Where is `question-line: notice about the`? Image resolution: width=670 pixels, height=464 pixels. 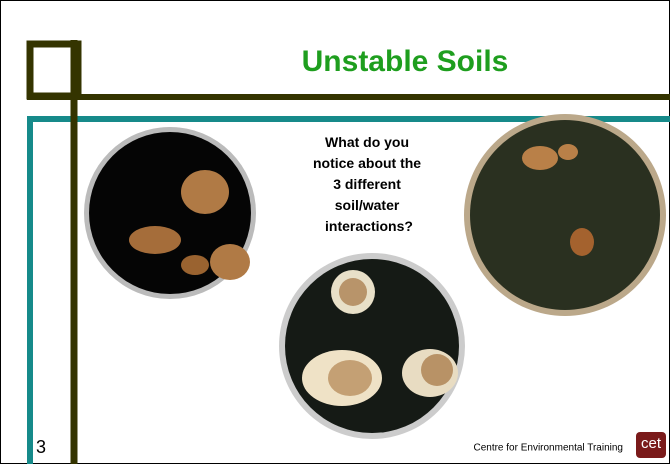 question-line: notice about the is located at coordinates (367, 163).